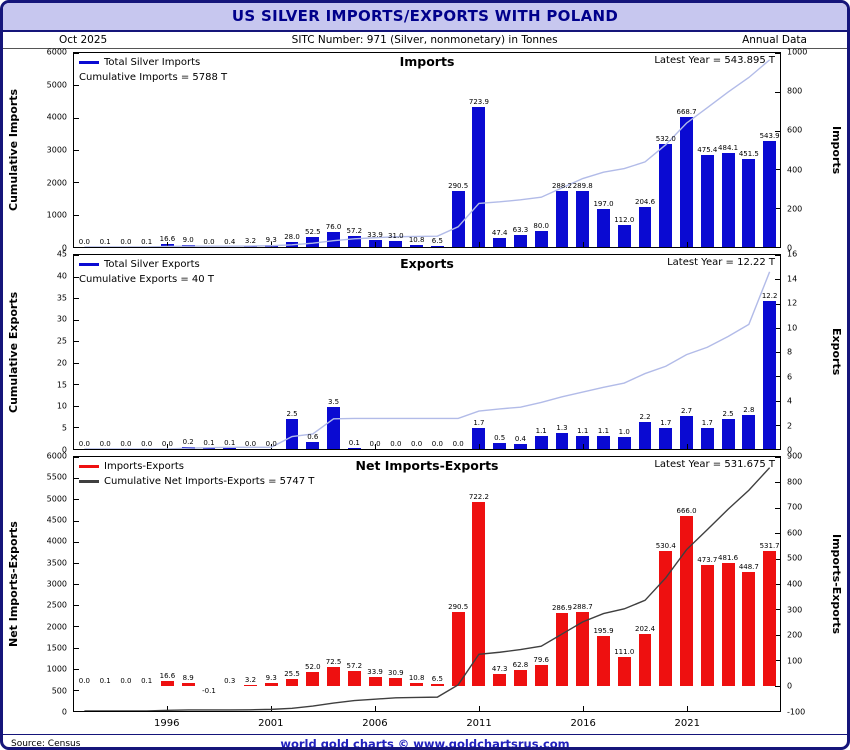 Image resolution: width=850 pixels, height=750 pixels. What do you see at coordinates (499, 668) in the screenshot?
I see `bar-value-label: 47.3` at bounding box center [499, 668].